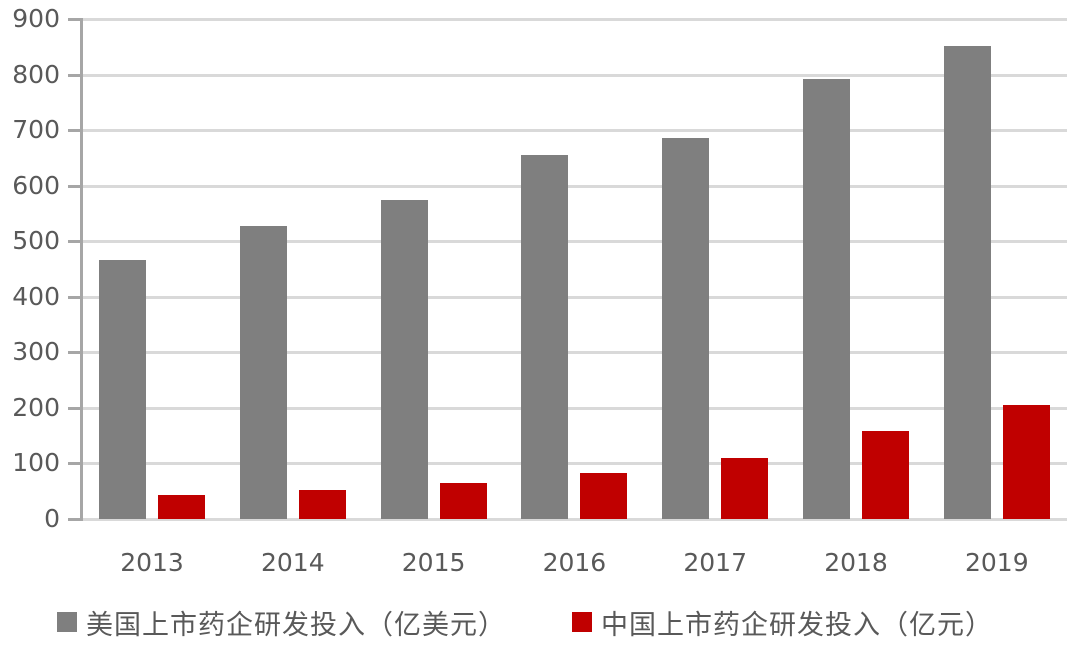 This screenshot has width=1080, height=646. What do you see at coordinates (996, 562) in the screenshot?
I see `x-tick-label: 2019` at bounding box center [996, 562].